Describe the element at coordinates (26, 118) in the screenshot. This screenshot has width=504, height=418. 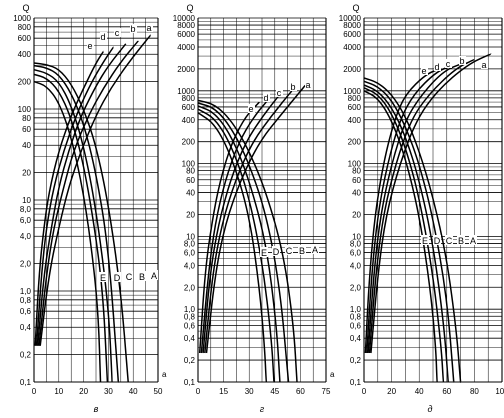
I see `y-tick-label: 80` at that location.